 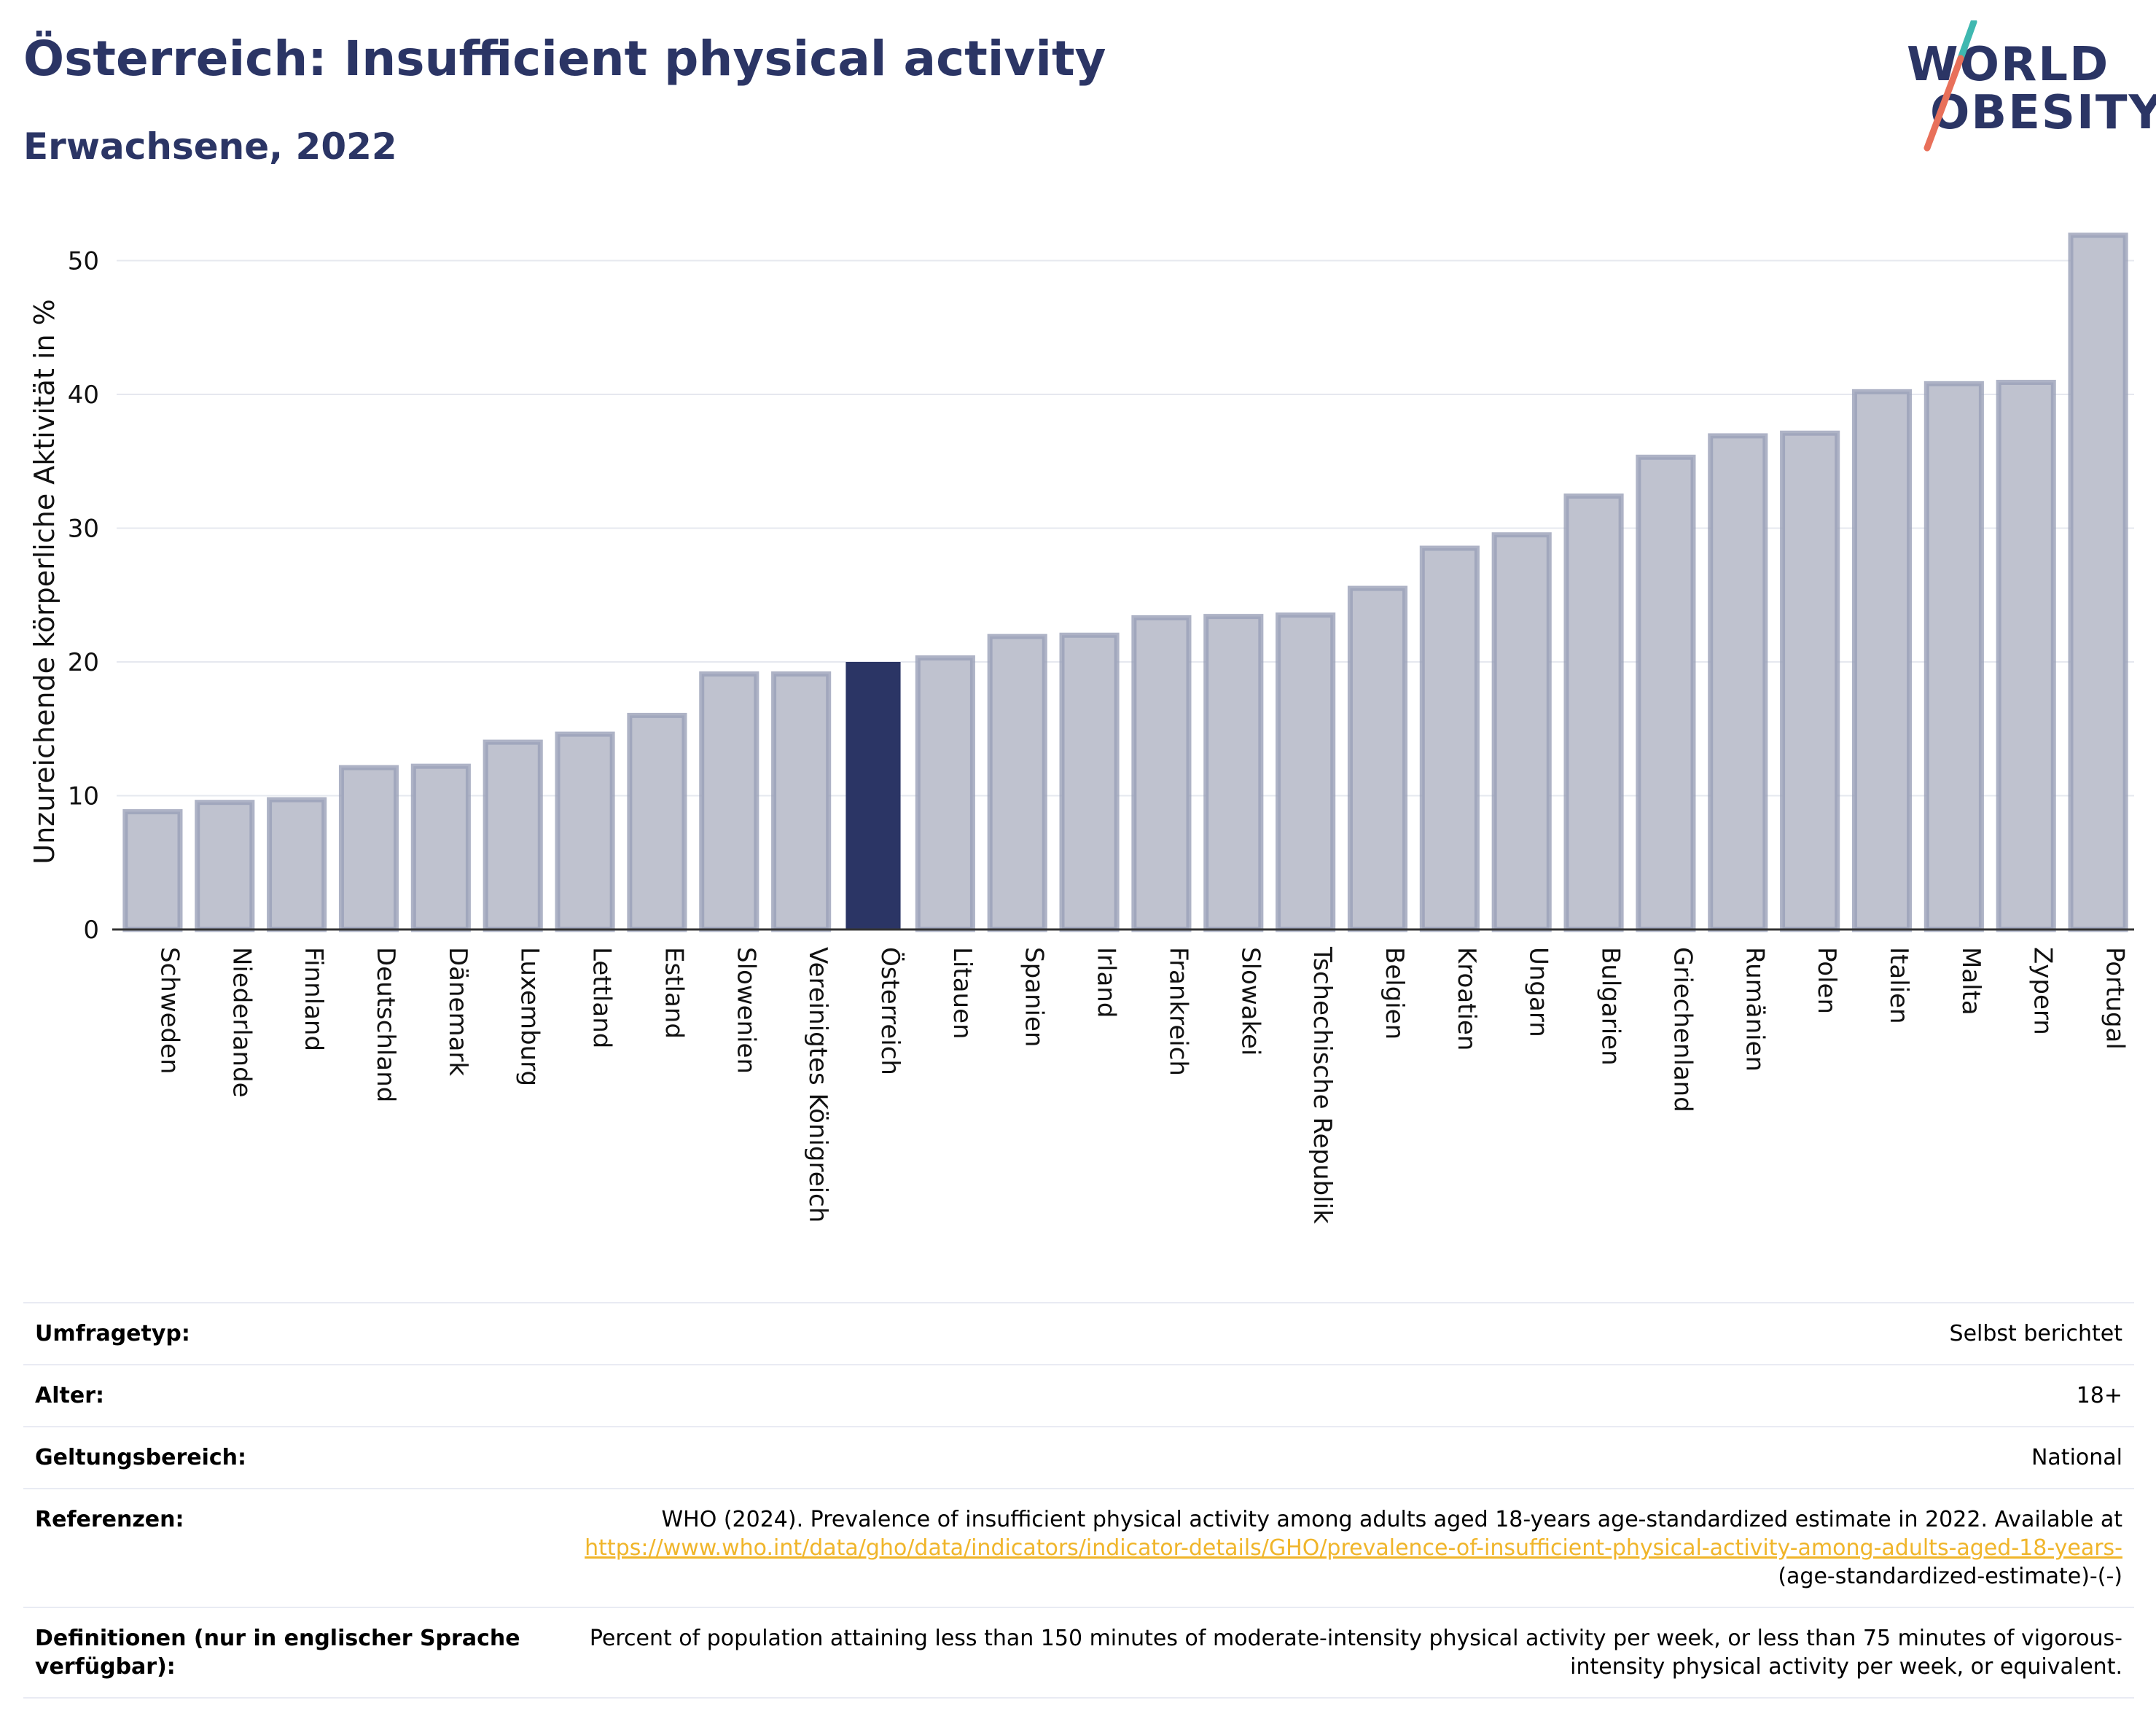 What do you see at coordinates (1755, 1010) in the screenshot?
I see `x-tick-label: Rumänien` at bounding box center [1755, 1010].